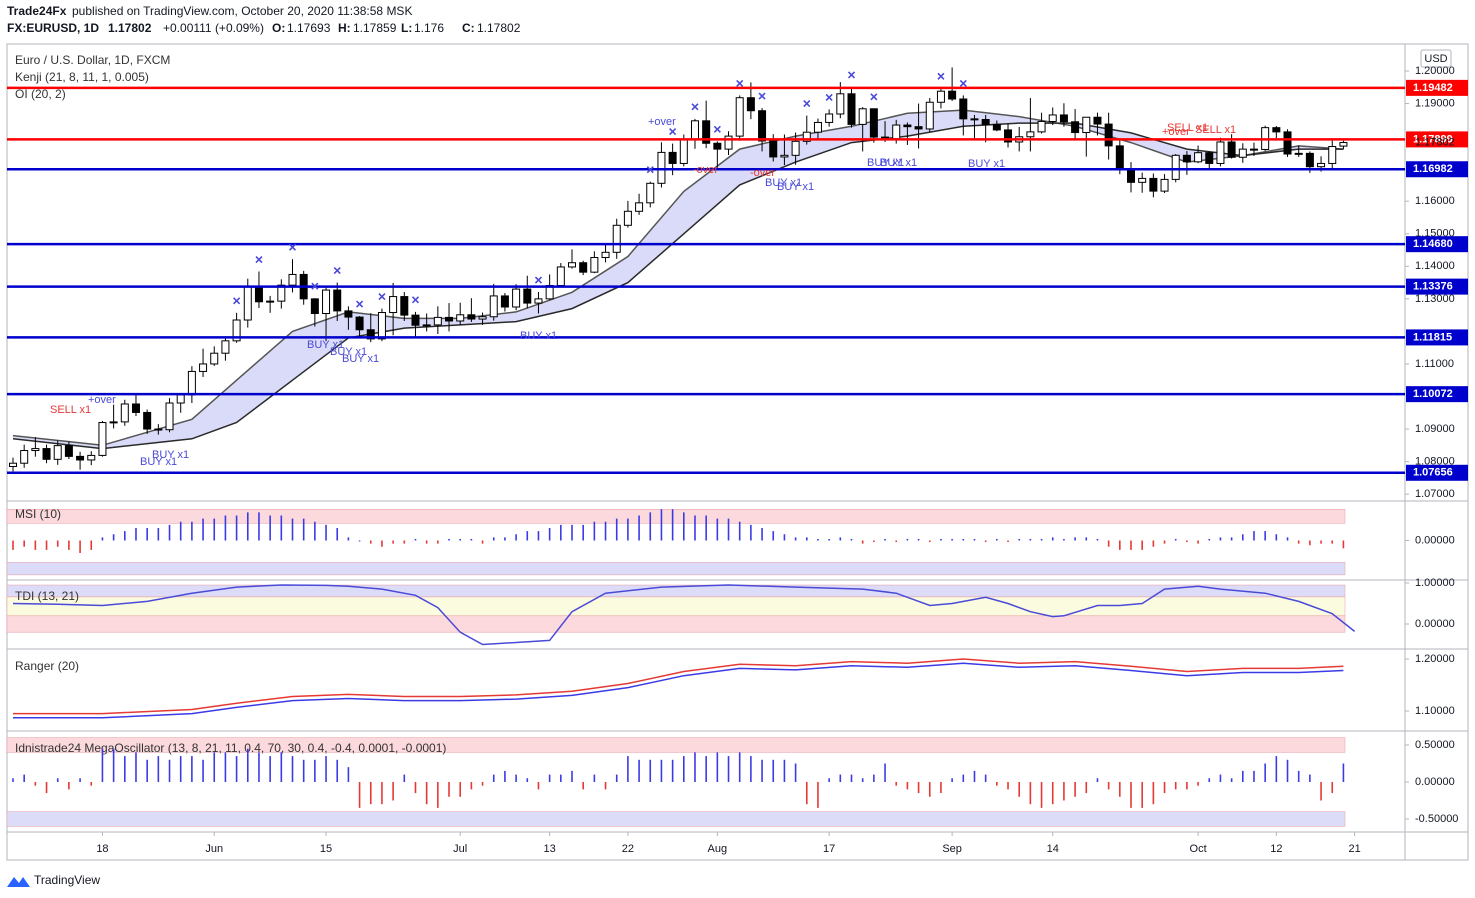  What do you see at coordinates (1435, 659) in the screenshot?
I see `y-tick-label: 1.20000` at bounding box center [1435, 659].